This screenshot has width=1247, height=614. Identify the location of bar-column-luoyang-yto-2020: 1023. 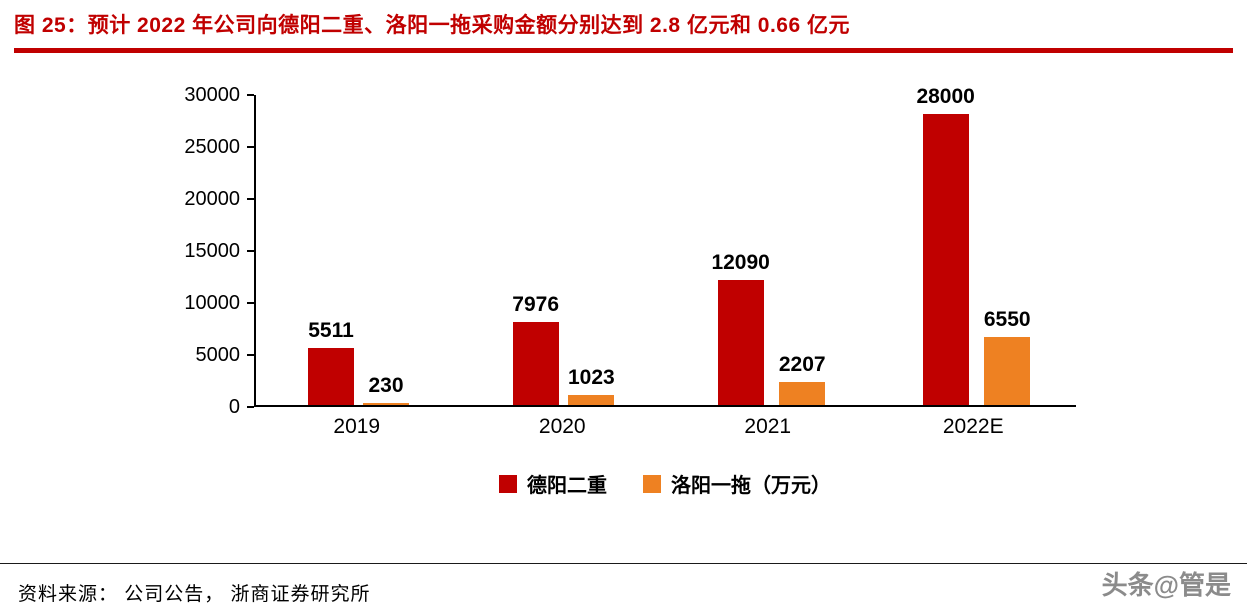
(591, 386).